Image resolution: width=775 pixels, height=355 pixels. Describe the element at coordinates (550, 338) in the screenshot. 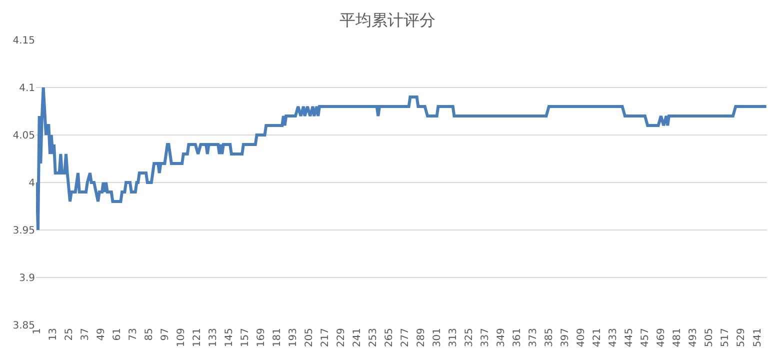

I see `x-tick-label: 385` at that location.